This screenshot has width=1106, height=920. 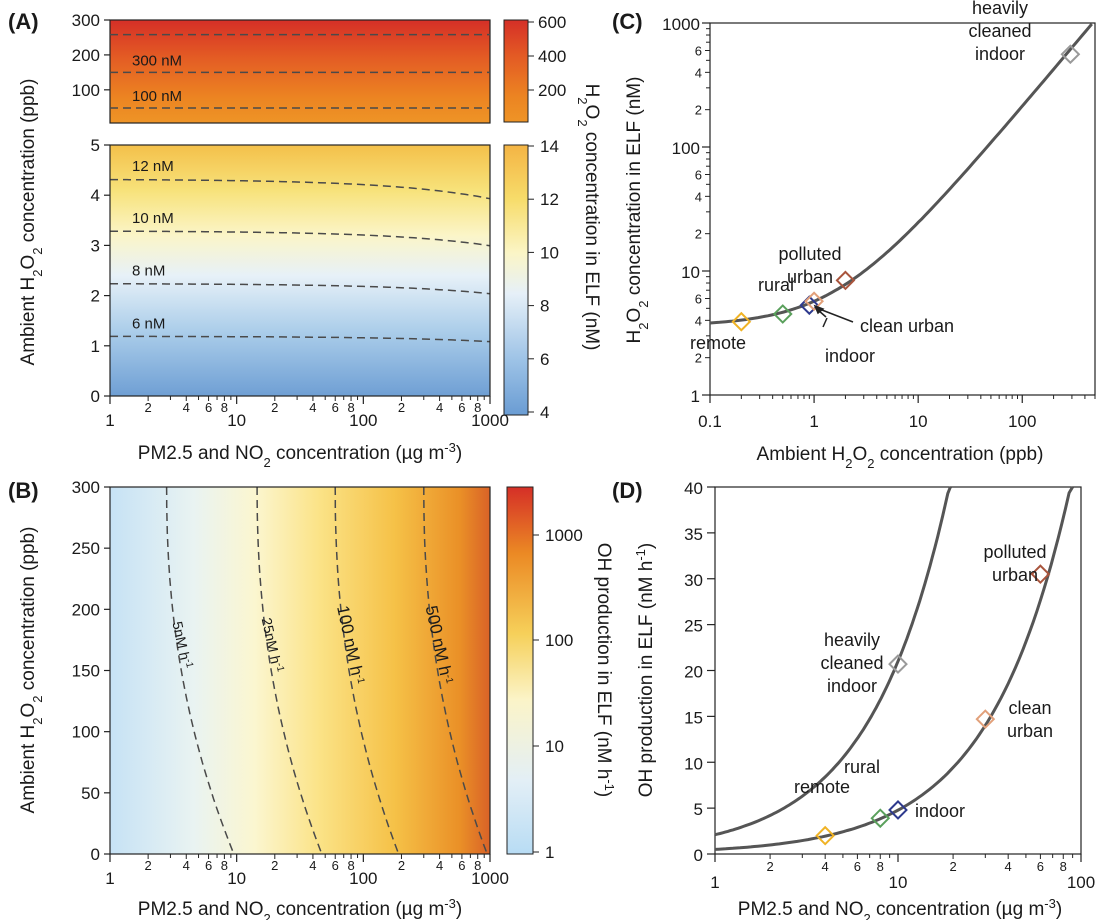 What do you see at coordinates (564, 535) in the screenshot?
I see `colorbar-tick-label: 1000` at bounding box center [564, 535].